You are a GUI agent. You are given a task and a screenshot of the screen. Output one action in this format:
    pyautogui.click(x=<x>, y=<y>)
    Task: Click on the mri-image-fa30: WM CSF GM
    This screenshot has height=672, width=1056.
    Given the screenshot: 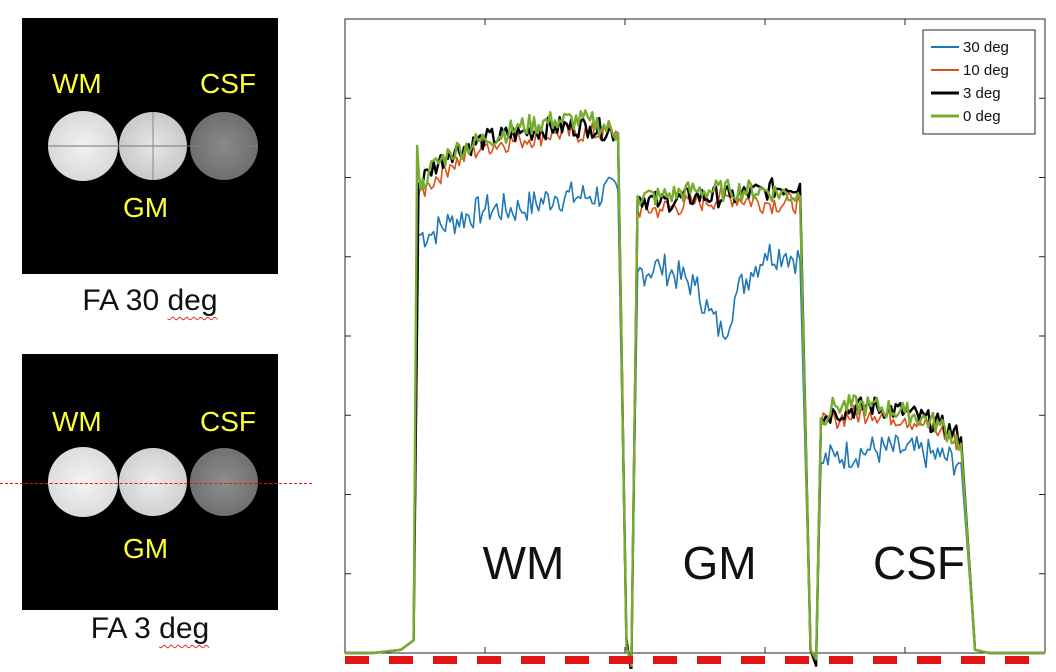 What is the action you would take?
    pyautogui.click(x=150, y=146)
    